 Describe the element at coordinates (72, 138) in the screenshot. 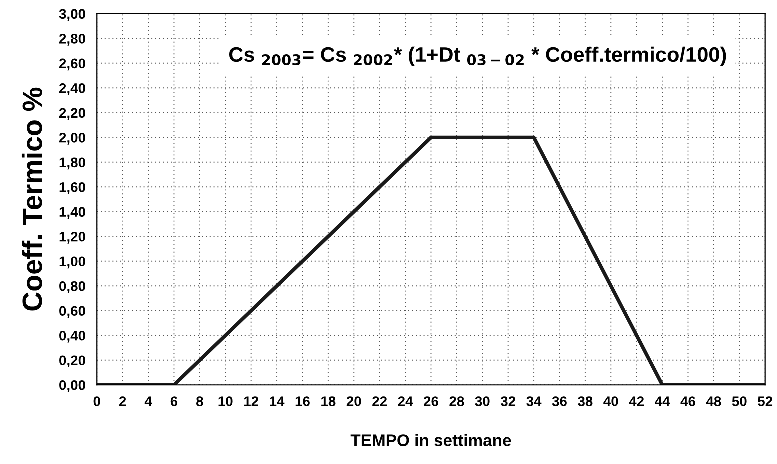

I see `y-tick-label: 2,00` at that location.